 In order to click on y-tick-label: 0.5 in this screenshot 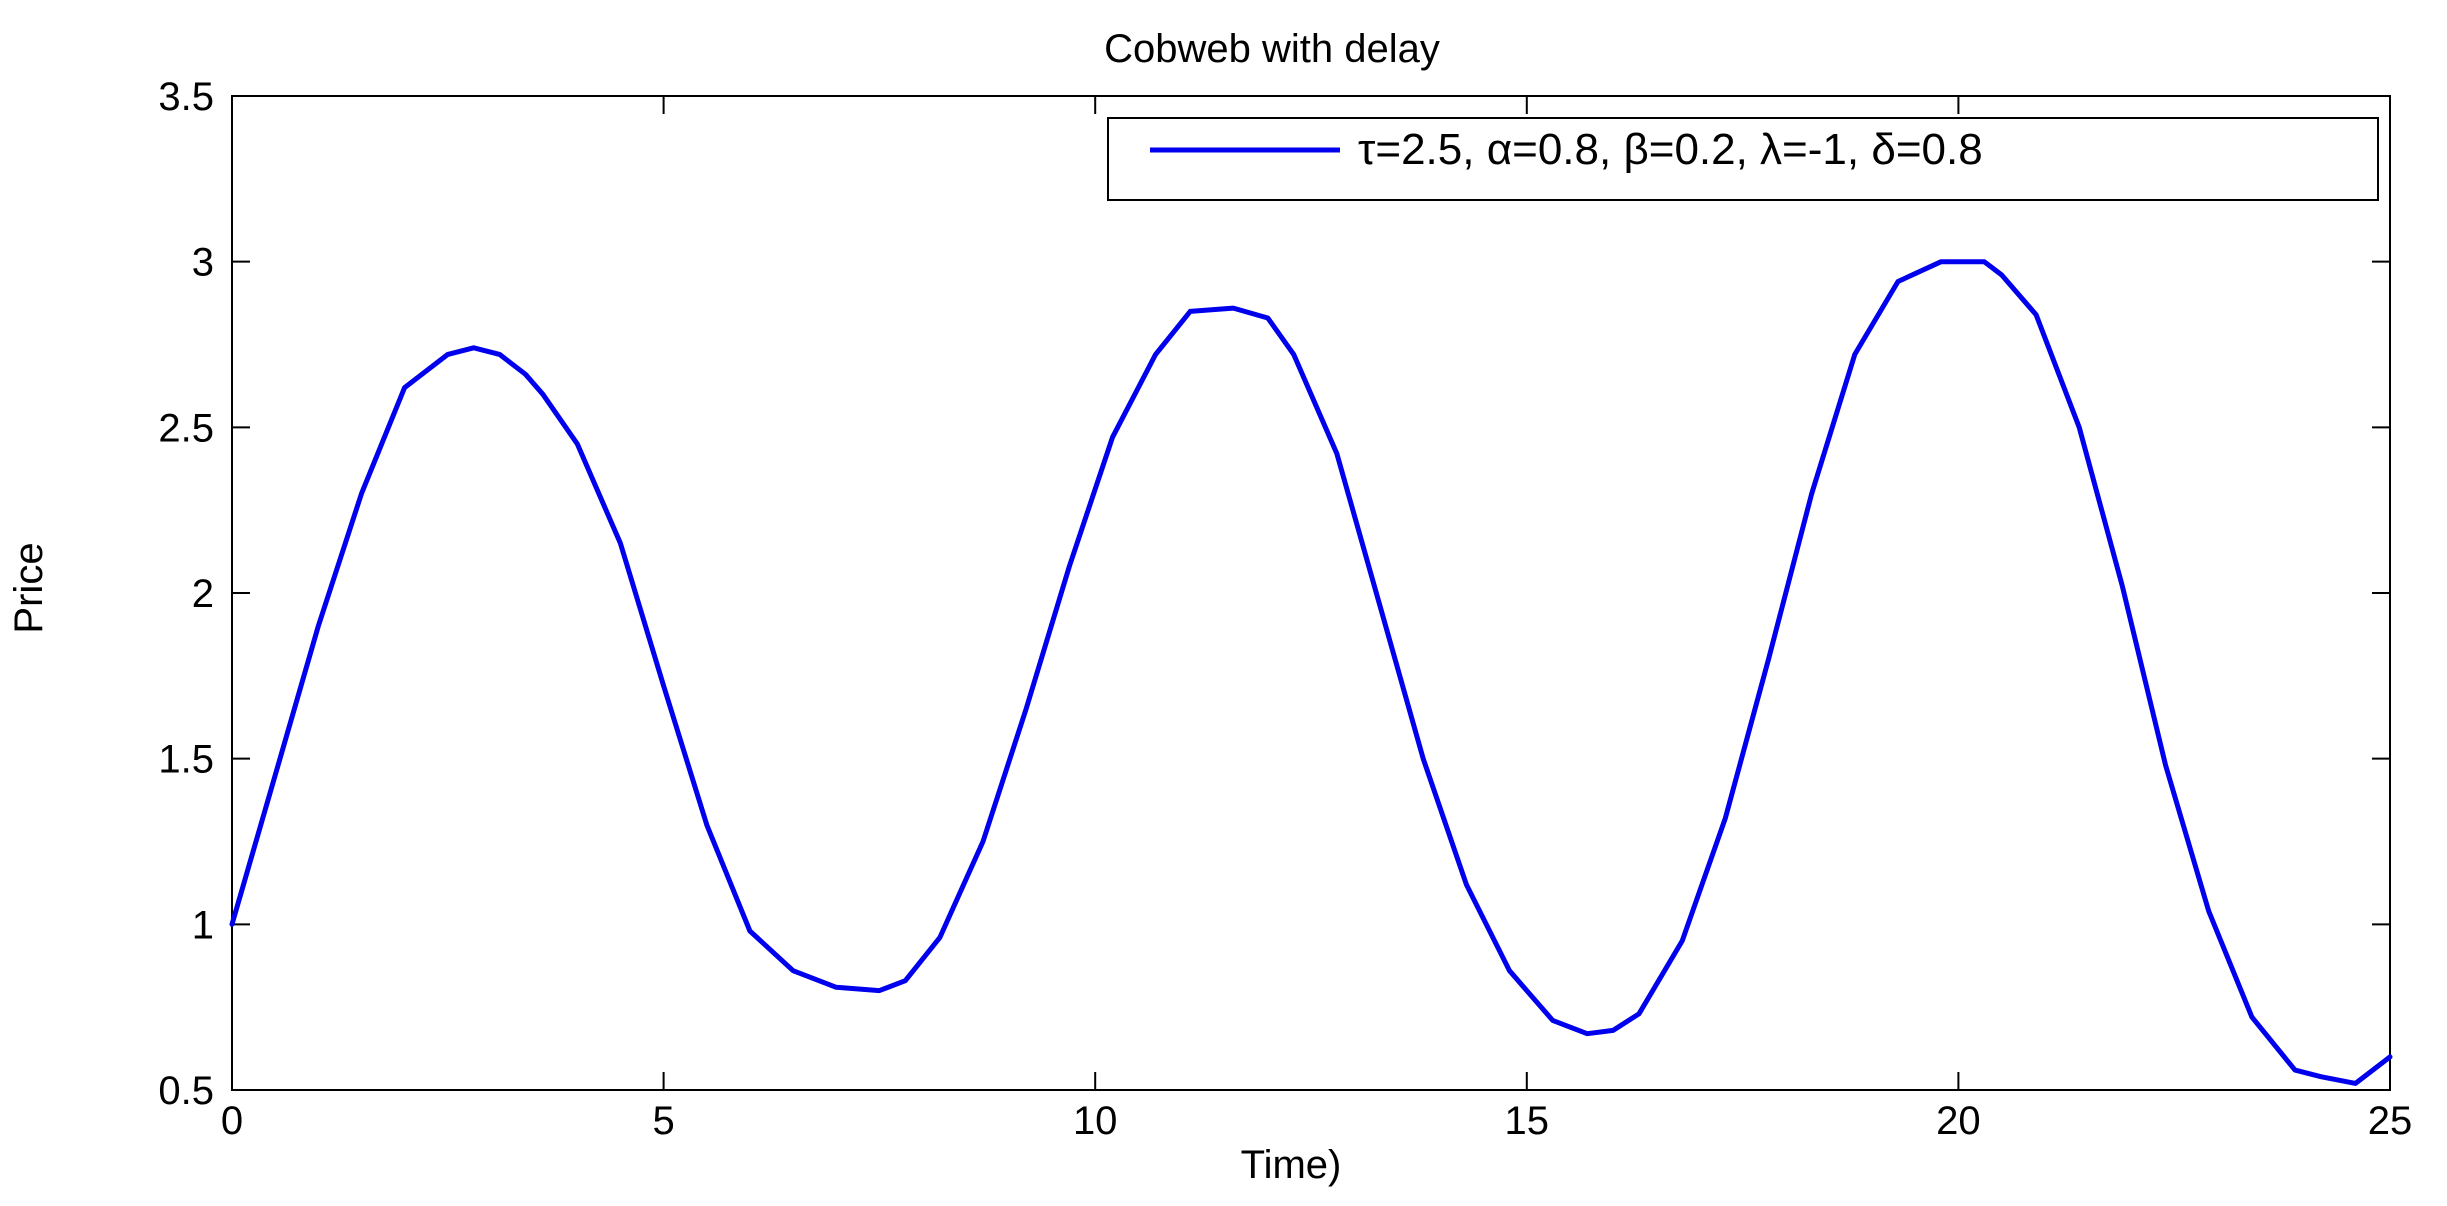, I will do `click(186, 1091)`.